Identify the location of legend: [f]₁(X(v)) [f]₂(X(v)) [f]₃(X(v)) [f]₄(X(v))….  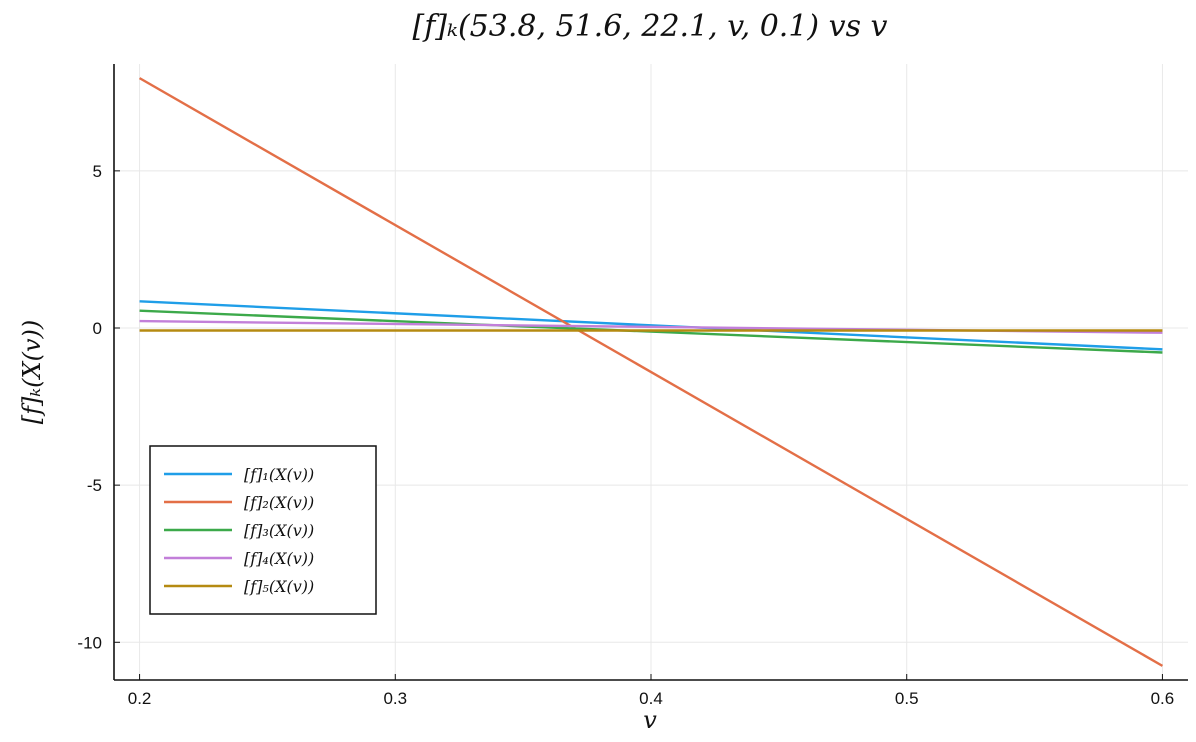
(263, 530).